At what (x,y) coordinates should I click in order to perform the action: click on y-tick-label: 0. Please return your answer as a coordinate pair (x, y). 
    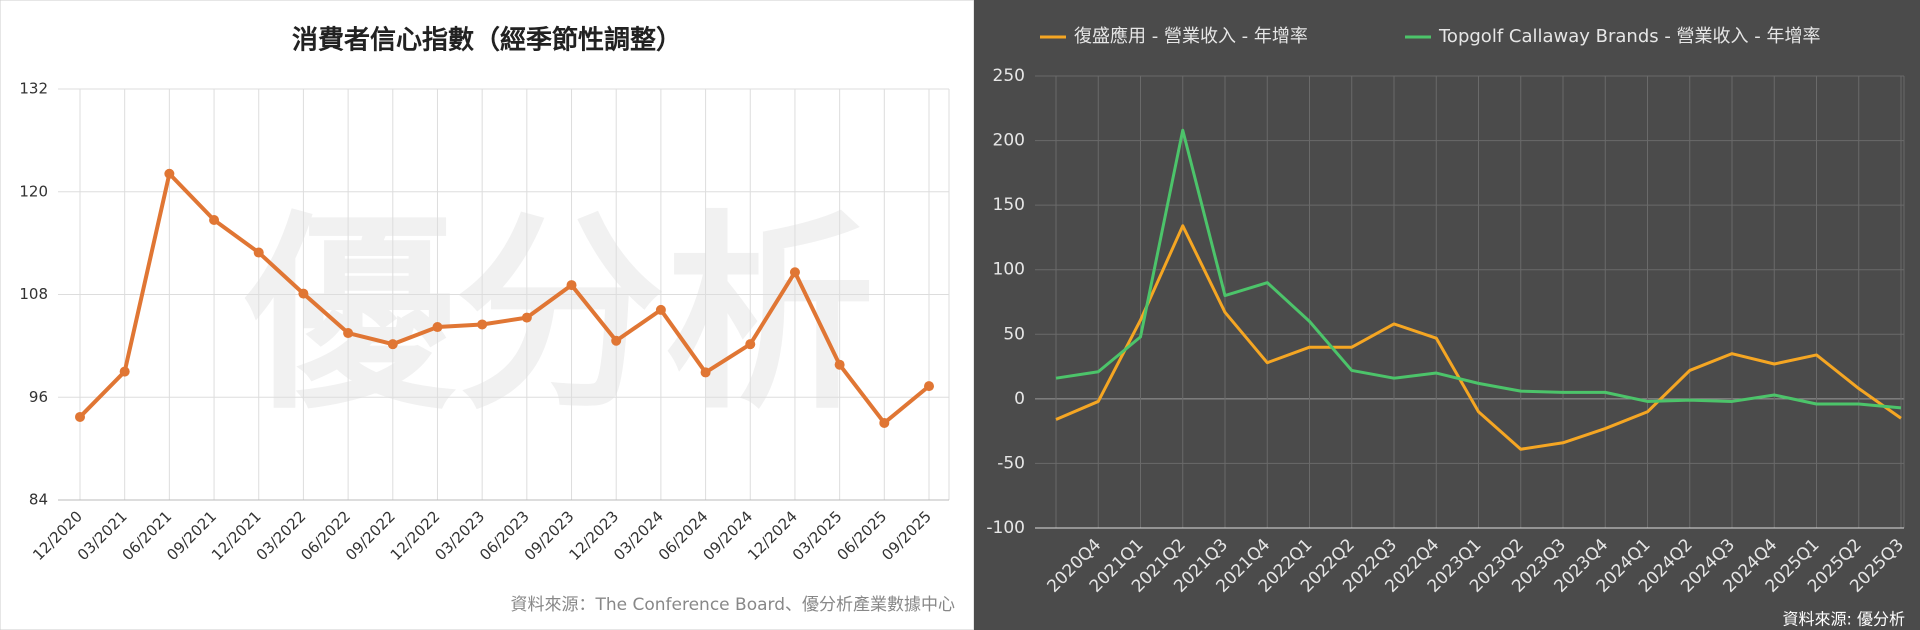
    Looking at the image, I should click on (1019, 399).